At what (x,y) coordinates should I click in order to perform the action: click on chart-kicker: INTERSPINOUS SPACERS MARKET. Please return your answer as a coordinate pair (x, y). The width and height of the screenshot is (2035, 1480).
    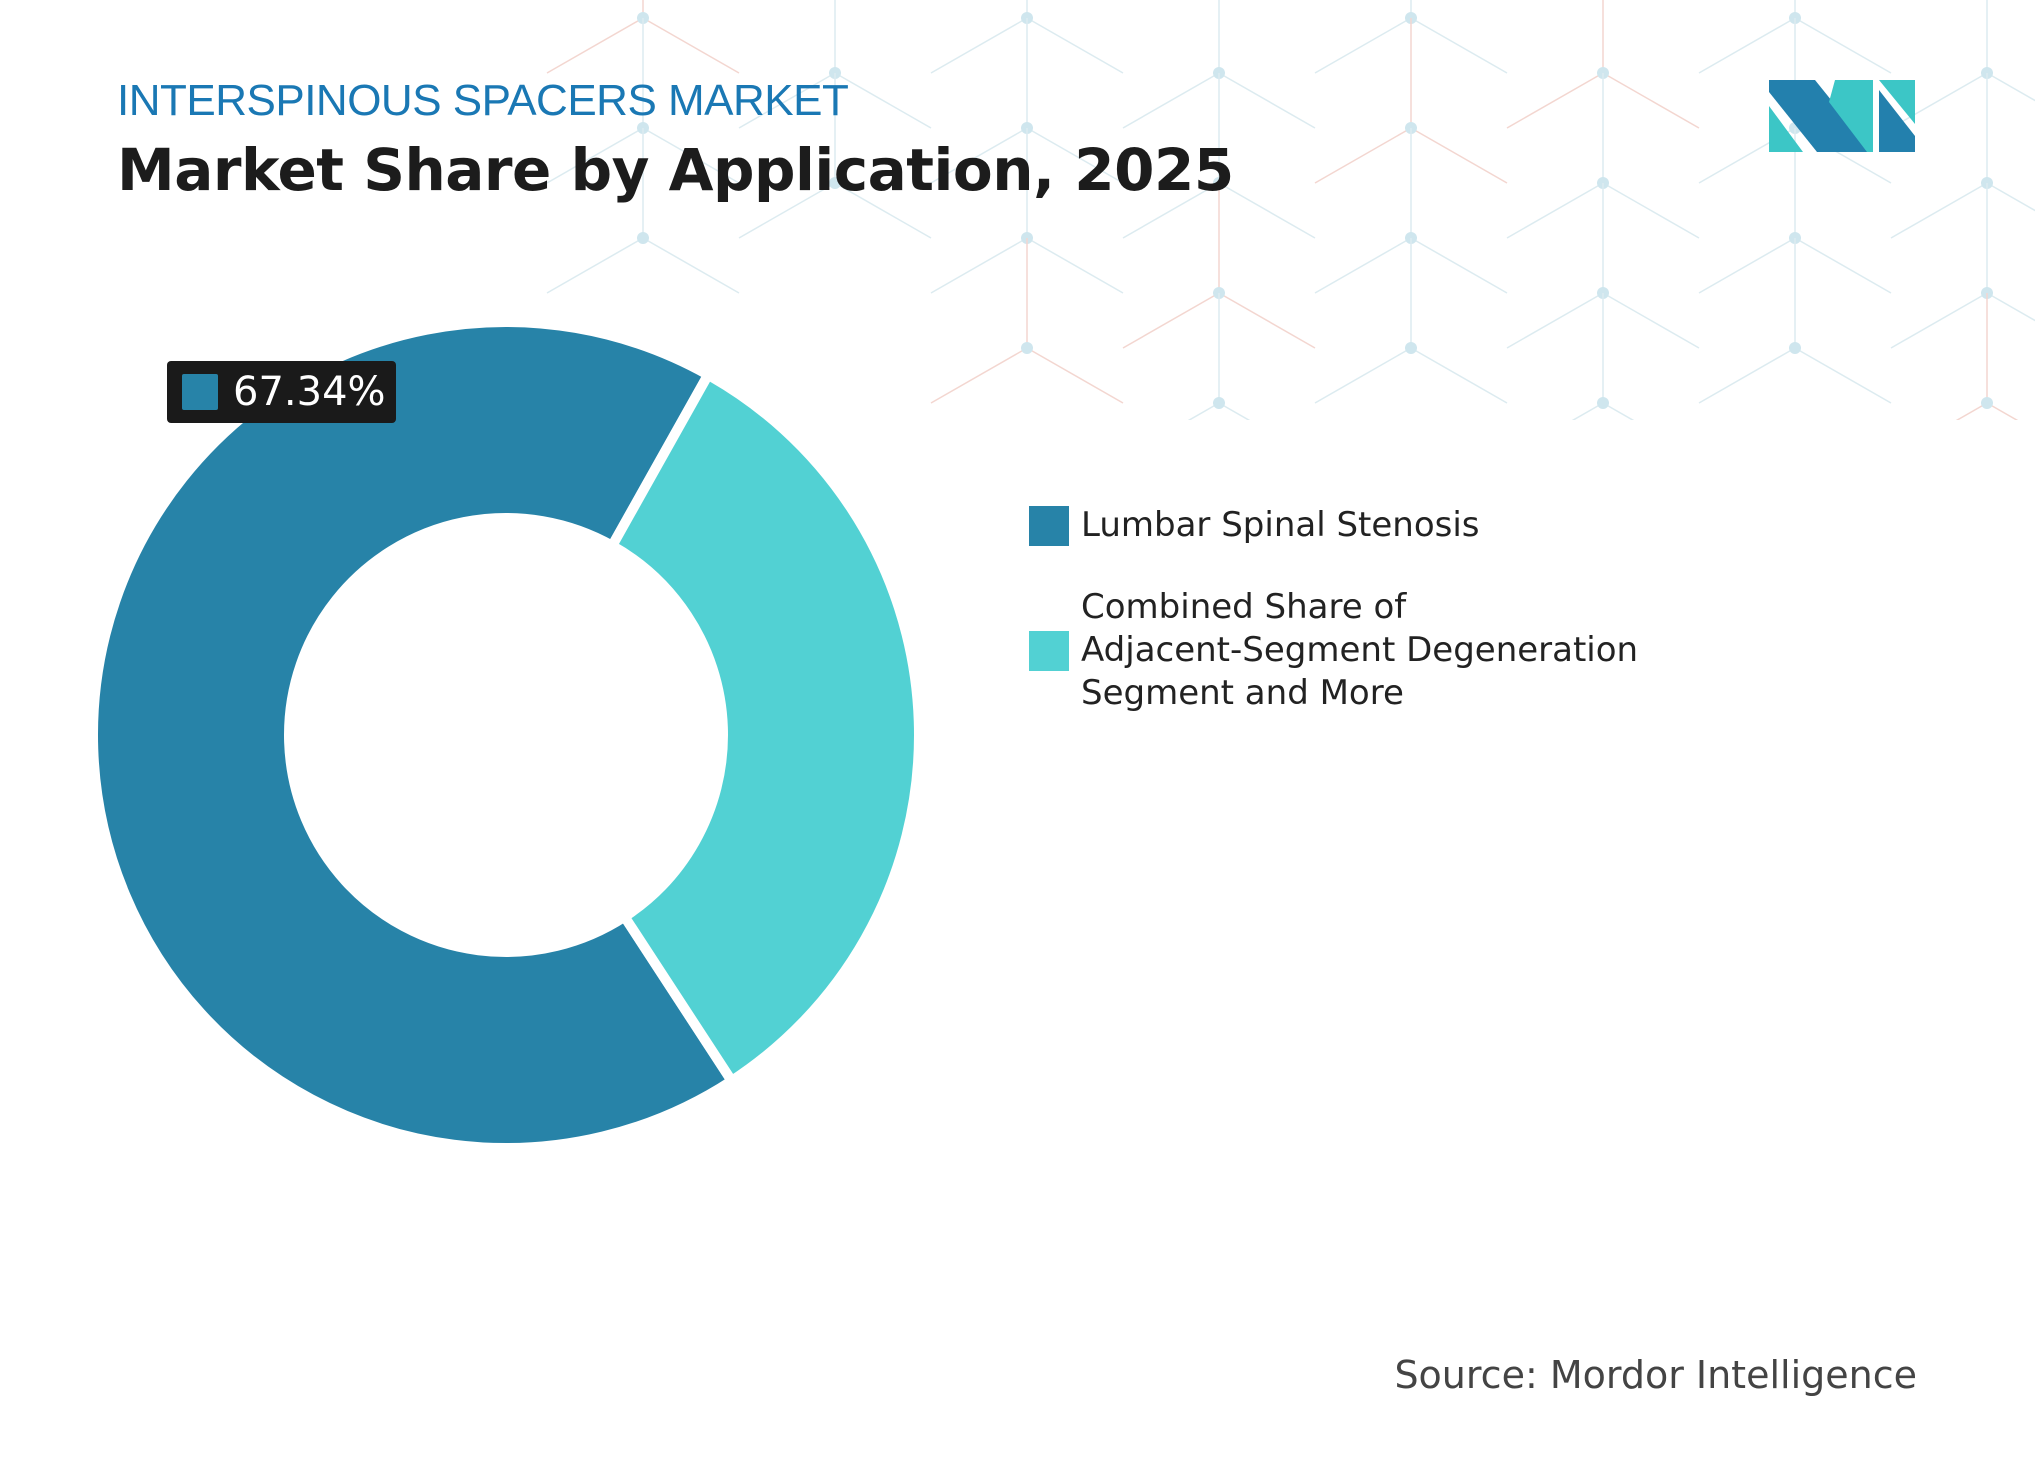
    Looking at the image, I should click on (483, 100).